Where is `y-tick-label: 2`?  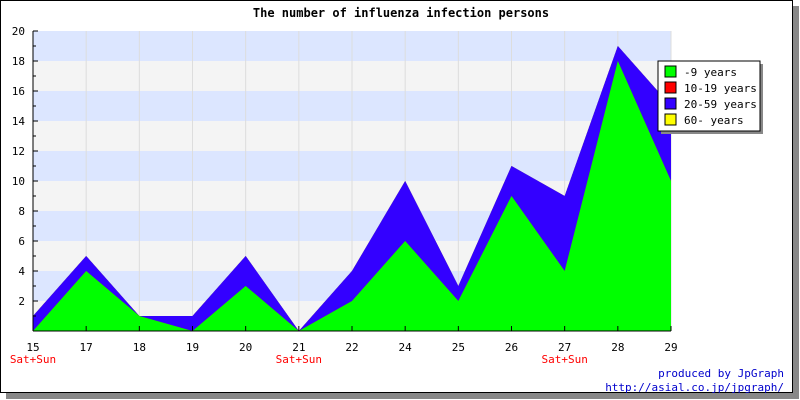
y-tick-label: 2 is located at coordinates (21, 301).